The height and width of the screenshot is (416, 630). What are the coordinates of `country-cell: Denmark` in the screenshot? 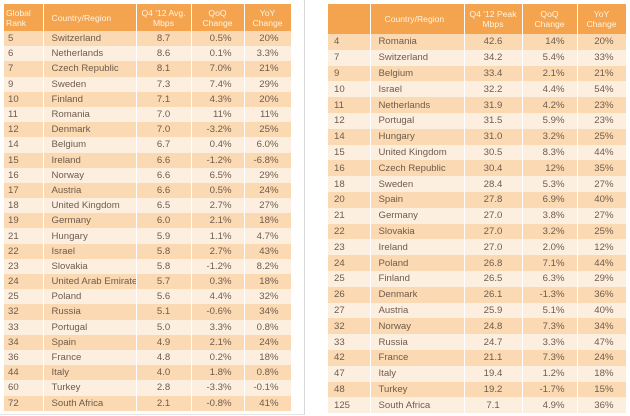 It's located at (417, 294).